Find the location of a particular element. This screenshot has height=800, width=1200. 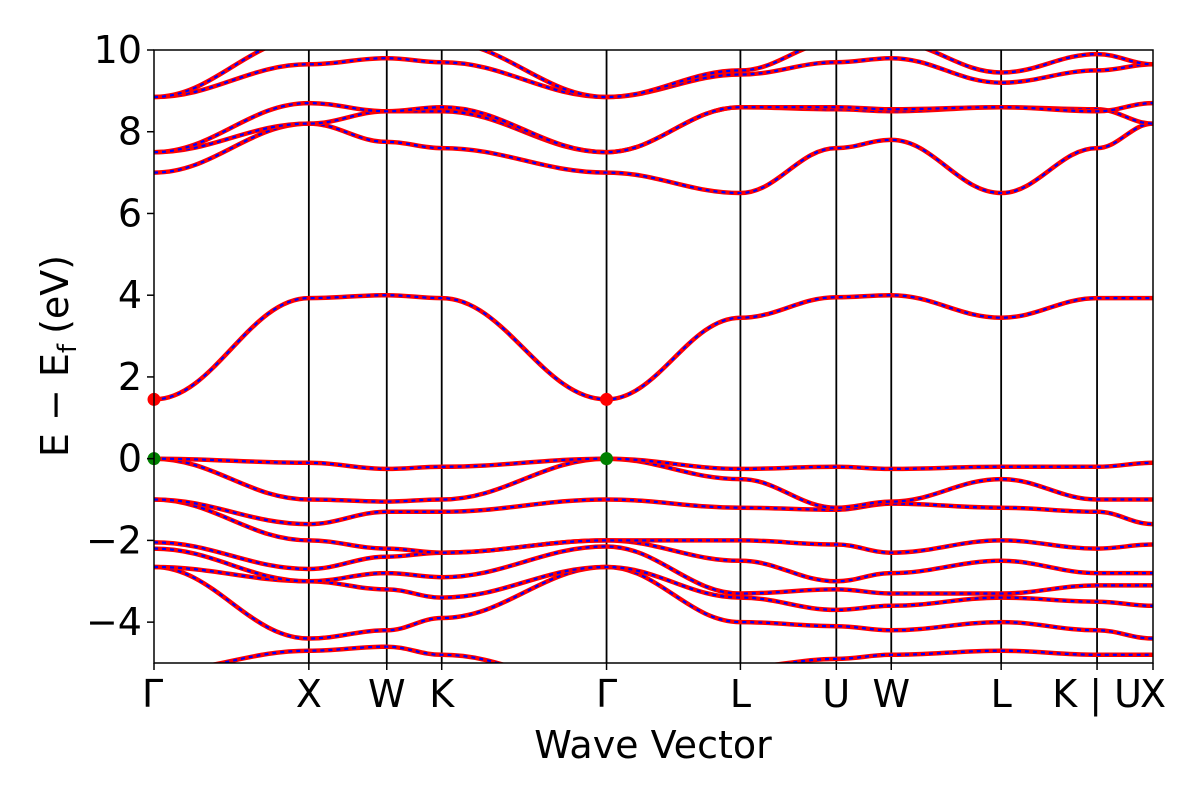

y-tick-label: 8 is located at coordinates (130, 132).